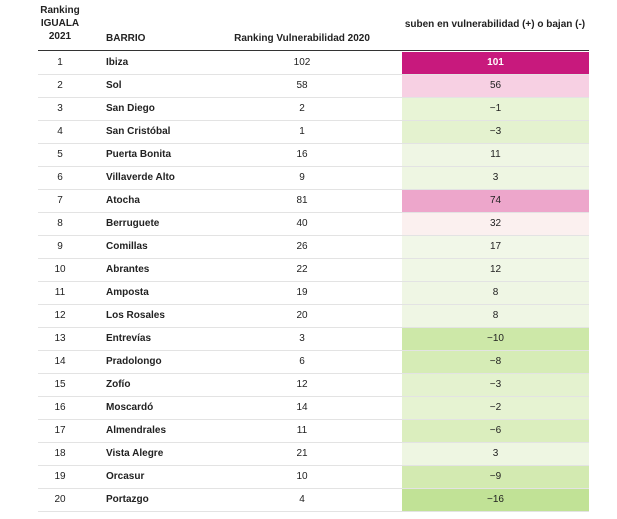 The width and height of the screenshot is (617, 519). I want to click on cell-barrio: Almendrales, so click(136, 430).